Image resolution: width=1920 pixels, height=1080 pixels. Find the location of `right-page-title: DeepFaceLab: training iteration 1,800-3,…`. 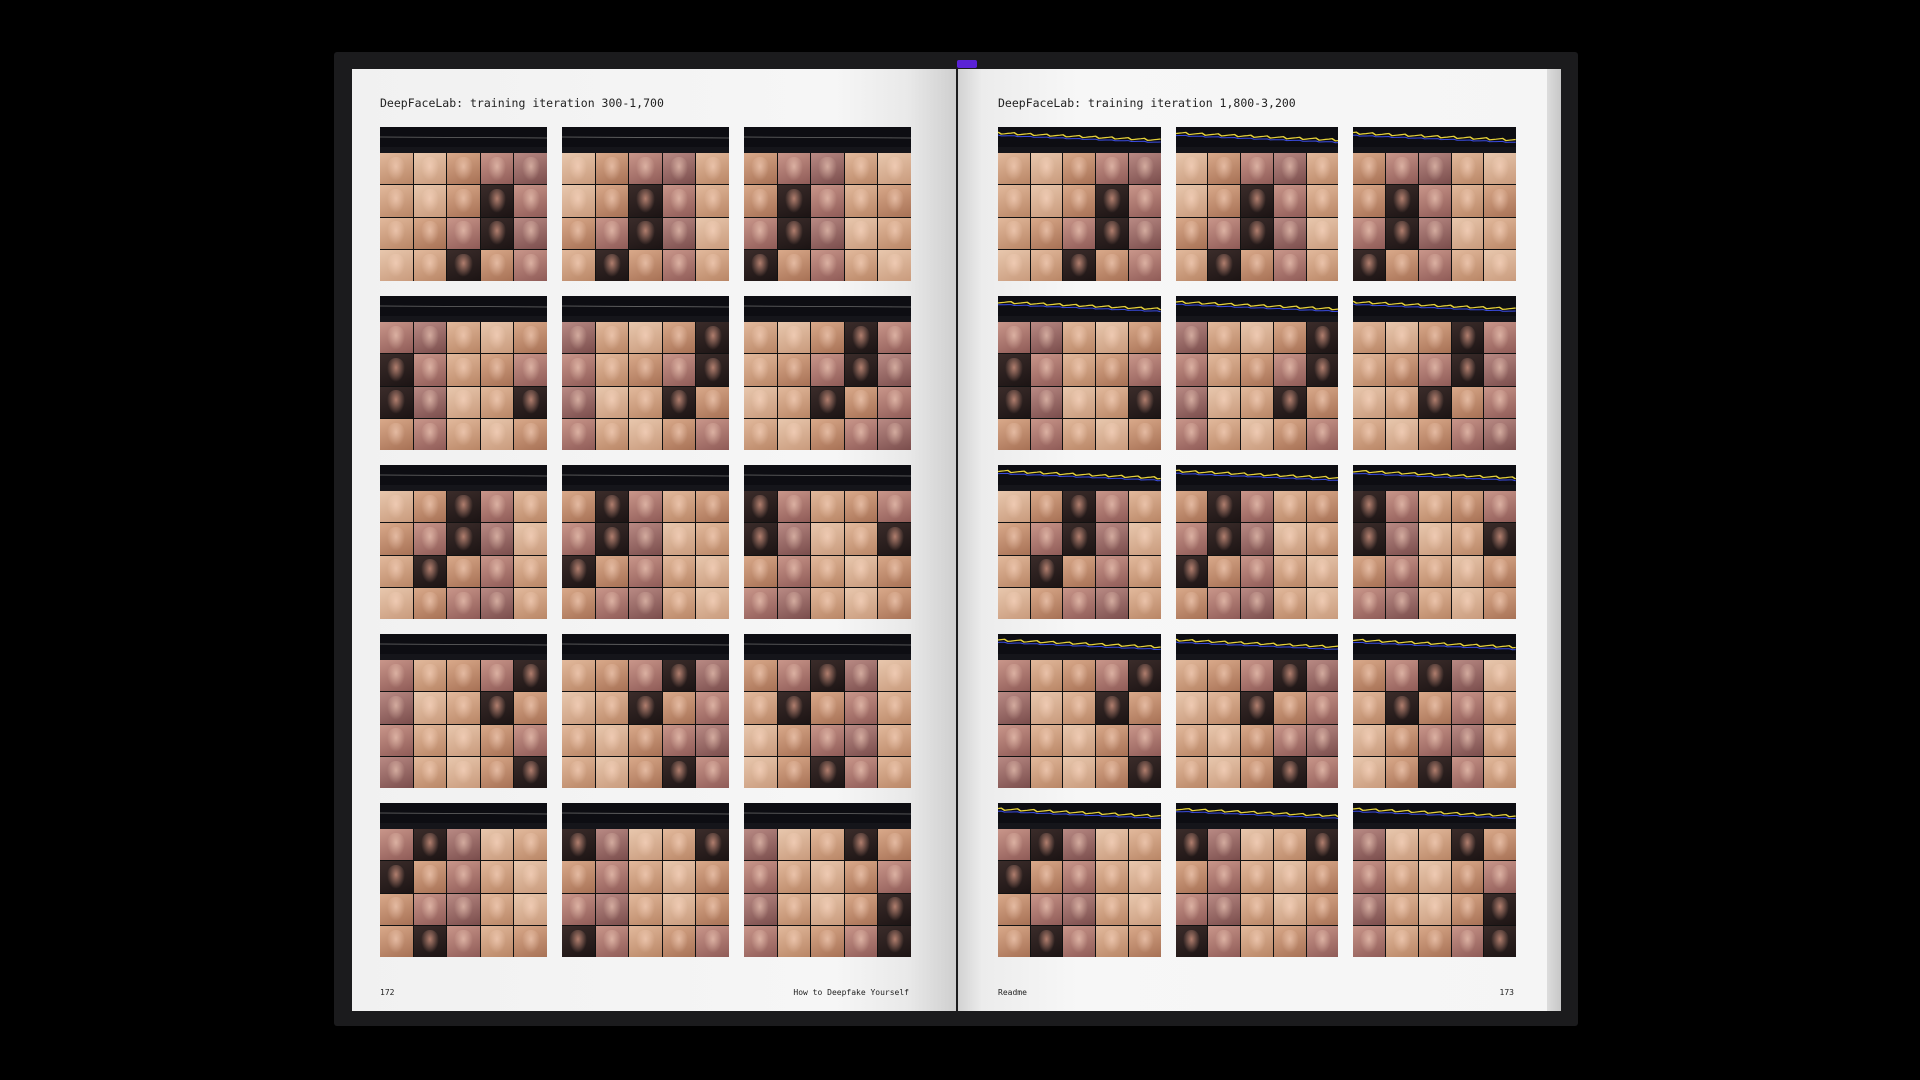

right-page-title: DeepFaceLab: training iteration 1,800-3,… is located at coordinates (1147, 103).